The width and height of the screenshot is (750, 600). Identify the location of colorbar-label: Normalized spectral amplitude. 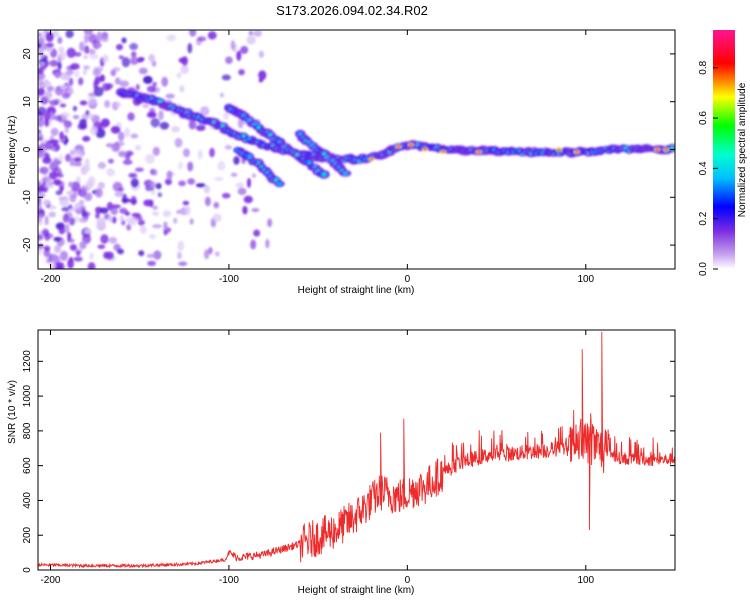
(742, 149).